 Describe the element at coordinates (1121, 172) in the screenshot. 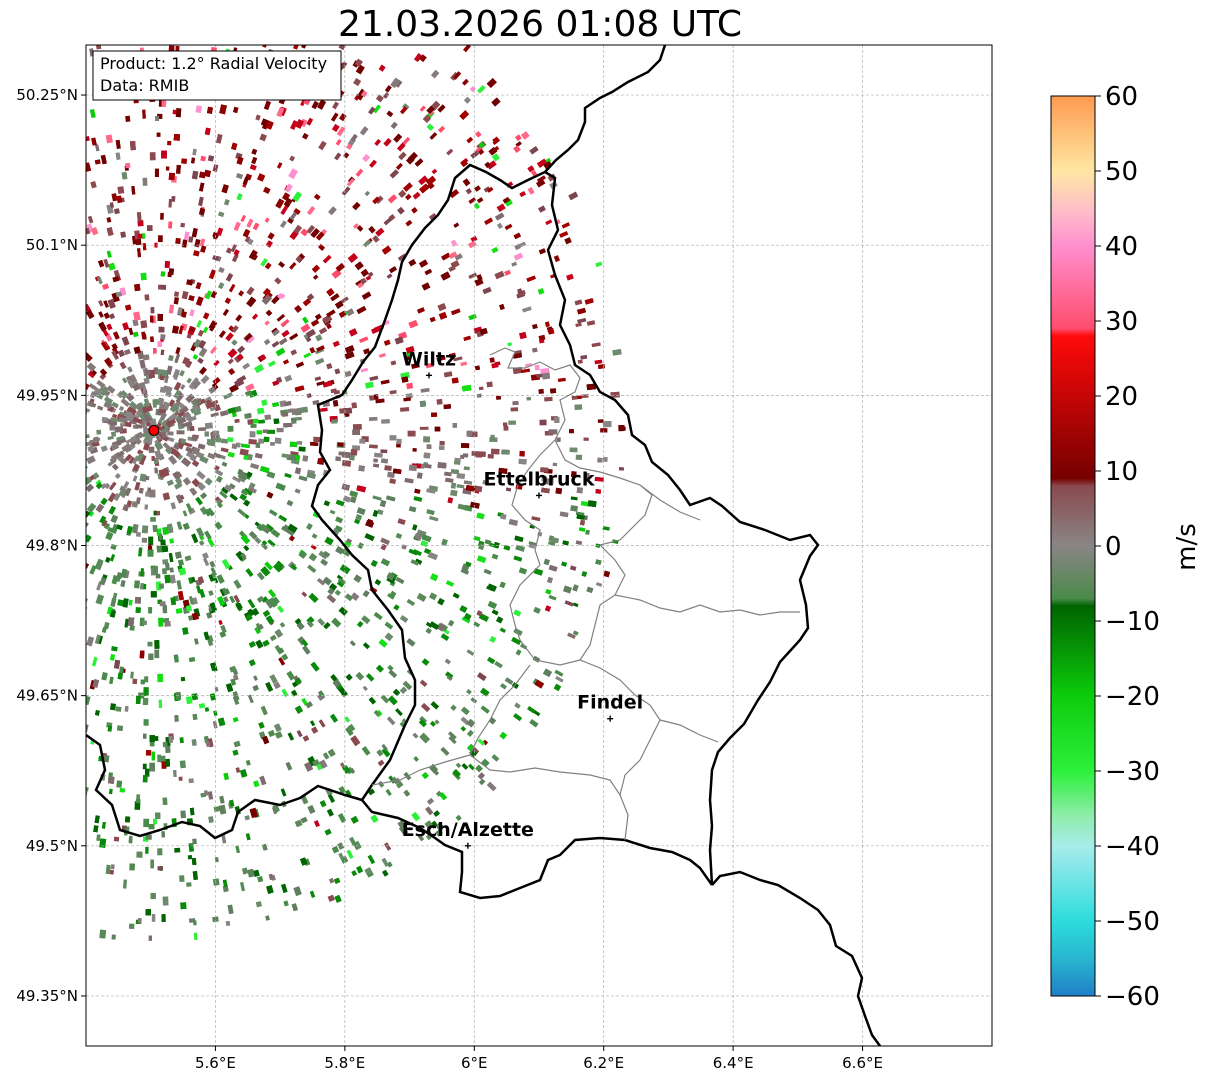

I see `colorbar-tick-label: 50` at that location.